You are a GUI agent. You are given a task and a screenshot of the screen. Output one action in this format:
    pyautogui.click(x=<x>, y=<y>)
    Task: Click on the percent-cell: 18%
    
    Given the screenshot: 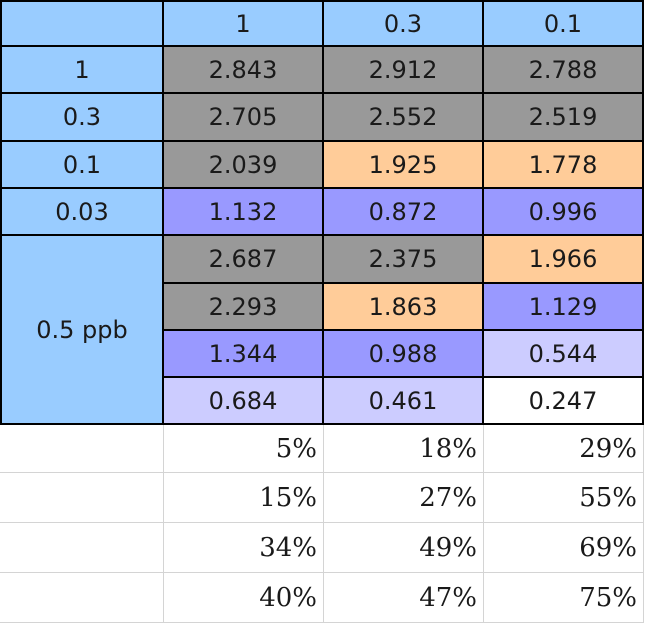 What is the action you would take?
    pyautogui.click(x=404, y=449)
    